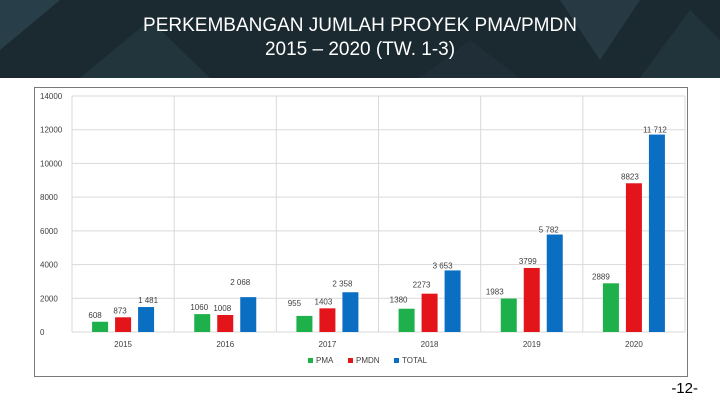  What do you see at coordinates (240, 282) in the screenshot?
I see `data-label-total: 2 068` at bounding box center [240, 282].